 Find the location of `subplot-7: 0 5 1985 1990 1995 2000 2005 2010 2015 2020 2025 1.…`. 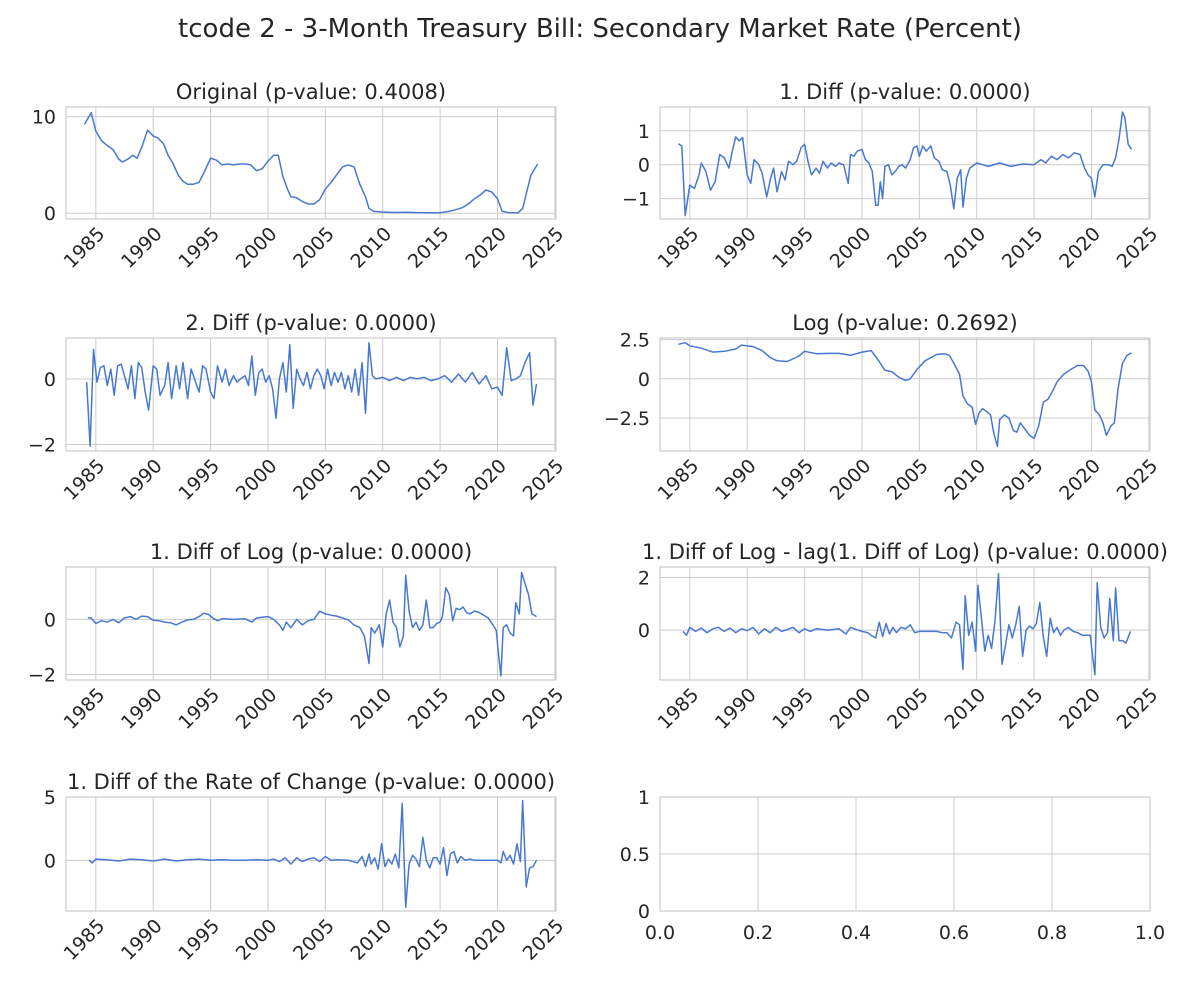

subplot-7: 0 5 1985 1990 1995 2000 2005 2010 2015 2020 2025 1.… is located at coordinates (306, 867).